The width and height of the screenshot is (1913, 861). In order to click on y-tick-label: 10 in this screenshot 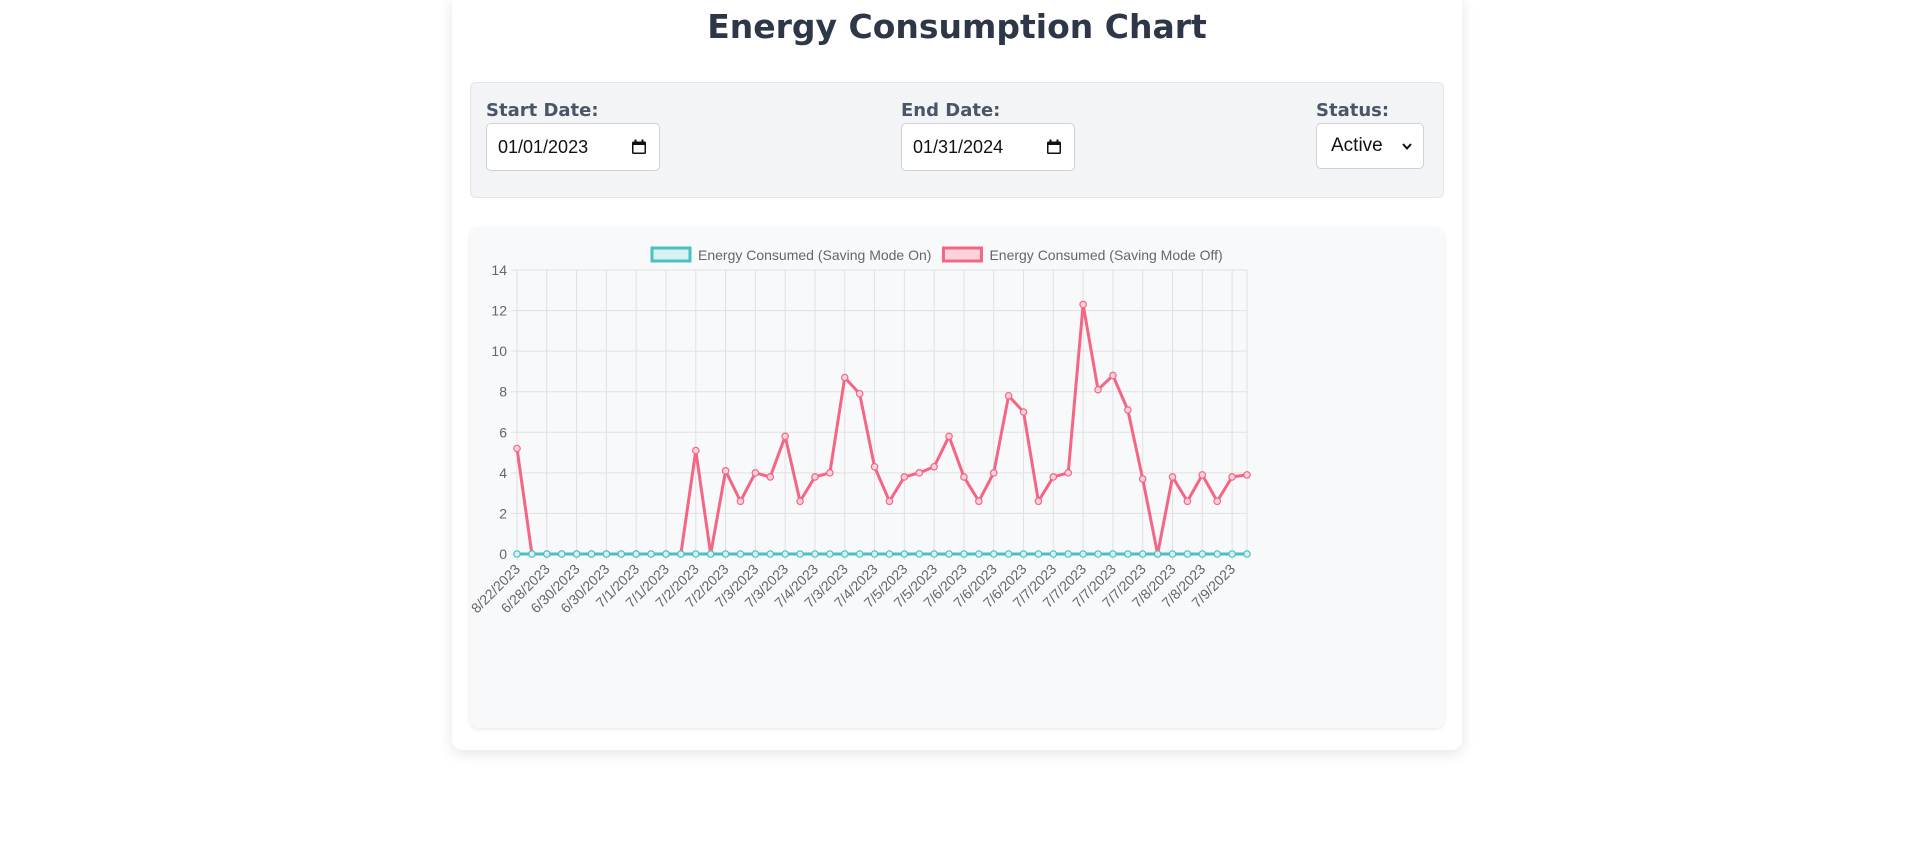, I will do `click(499, 351)`.